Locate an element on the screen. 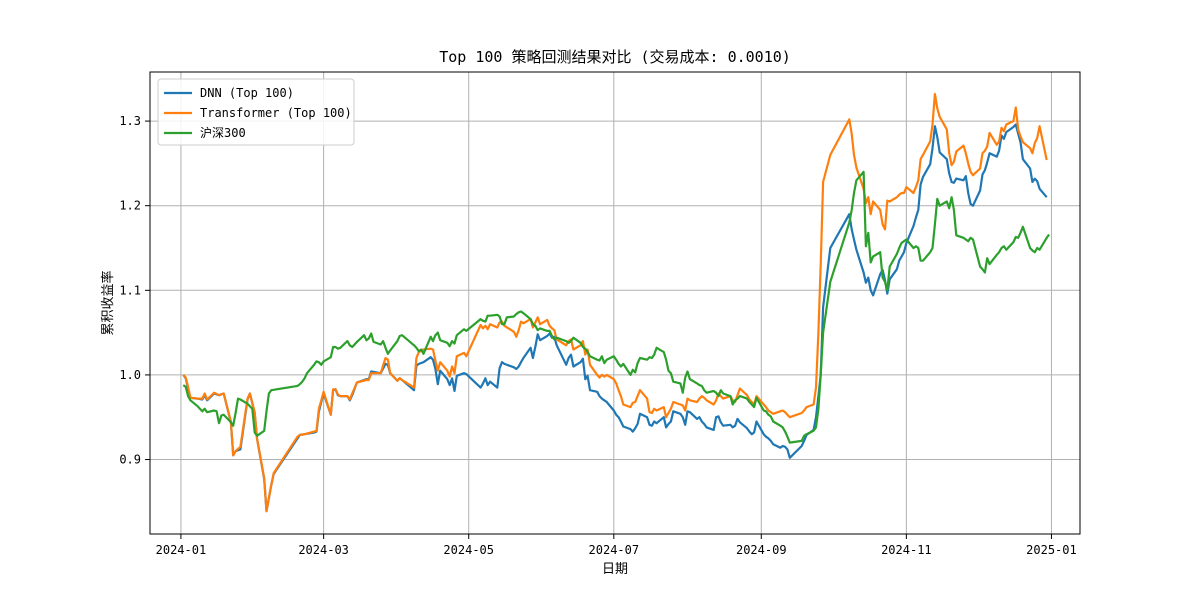 This screenshot has height=600, width=1200. x-tick-label: 2024-11 is located at coordinates (906, 550).